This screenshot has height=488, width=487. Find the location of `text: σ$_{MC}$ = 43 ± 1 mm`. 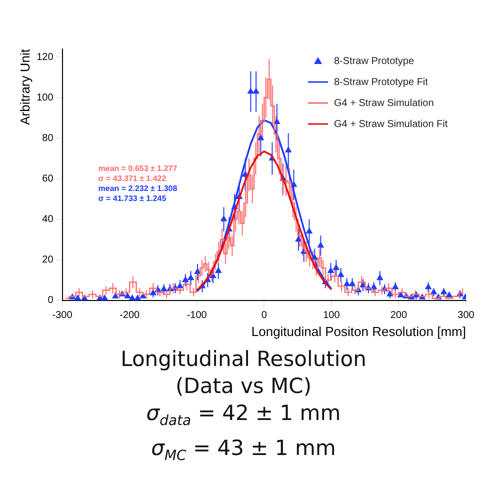

text: σ$_{MC}$ = 43 ± 1 mm is located at coordinates (243, 450).